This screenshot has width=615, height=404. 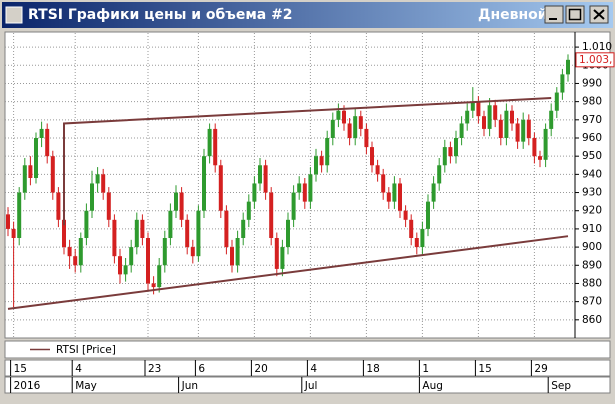 I want to click on last-price-label: 1.003,, so click(x=595, y=60).